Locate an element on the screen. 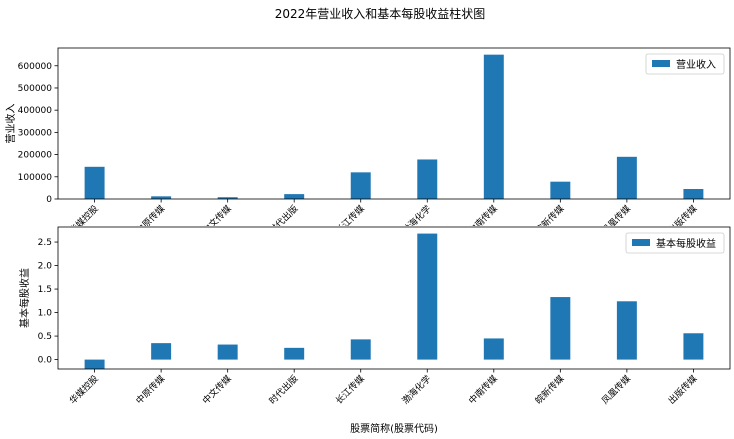  y-tick-label: 2.5 is located at coordinates (45, 243).